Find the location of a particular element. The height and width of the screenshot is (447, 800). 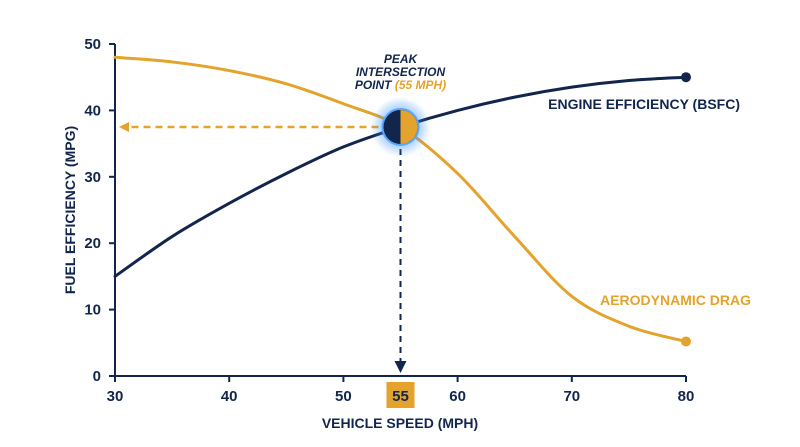

x-axis-title: VEHICLE SPEED (MPH) is located at coordinates (400, 423).